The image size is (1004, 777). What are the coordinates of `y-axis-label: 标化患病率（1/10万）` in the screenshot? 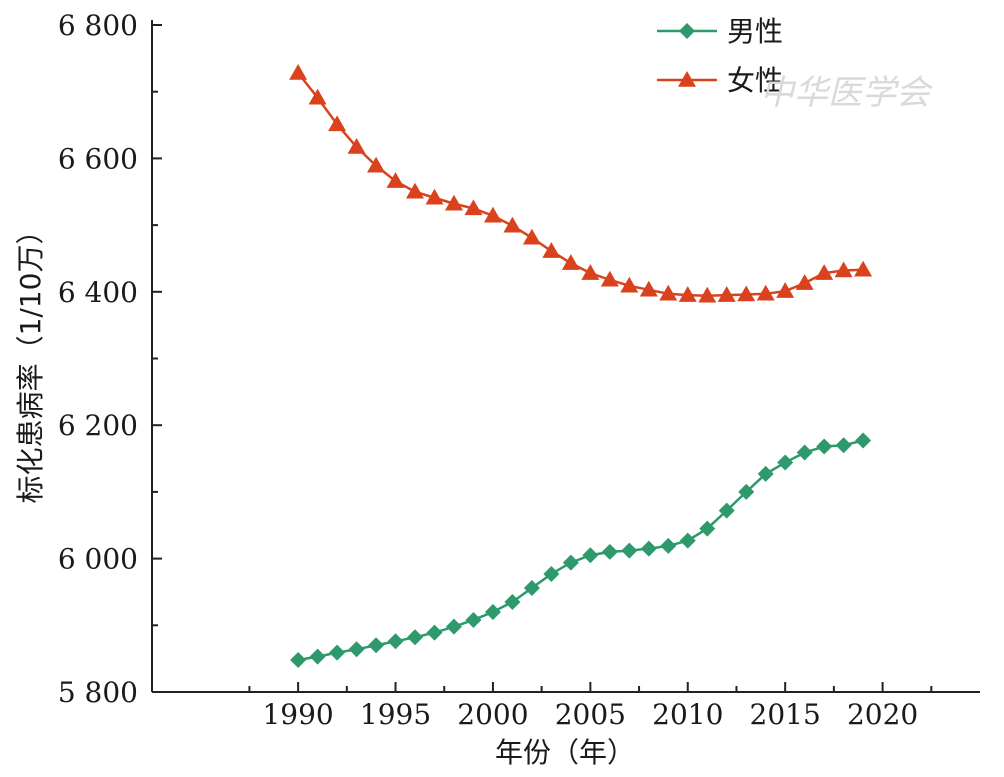 It's located at (30, 360).